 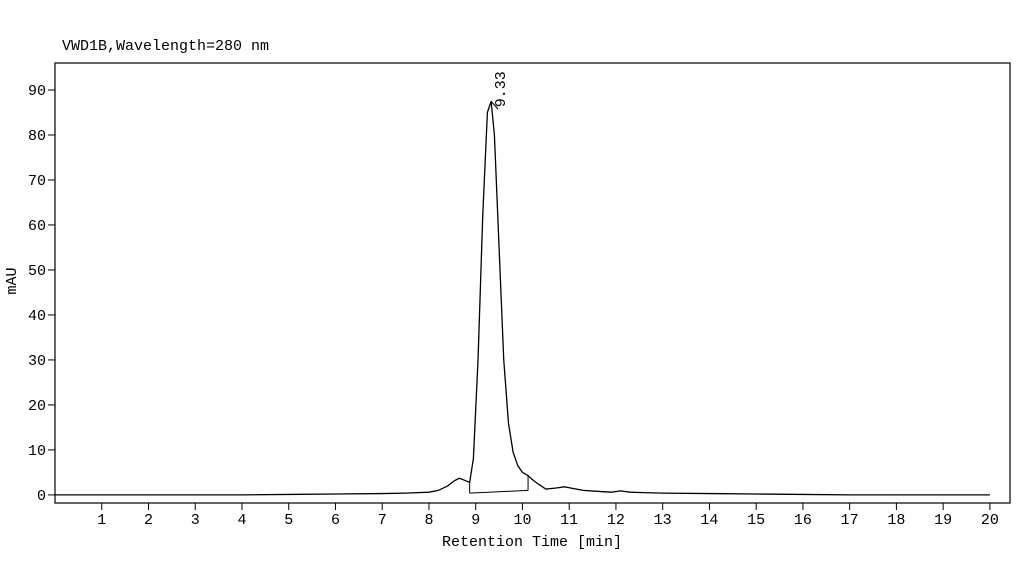 I want to click on x-tick-label: 14, so click(x=709, y=520).